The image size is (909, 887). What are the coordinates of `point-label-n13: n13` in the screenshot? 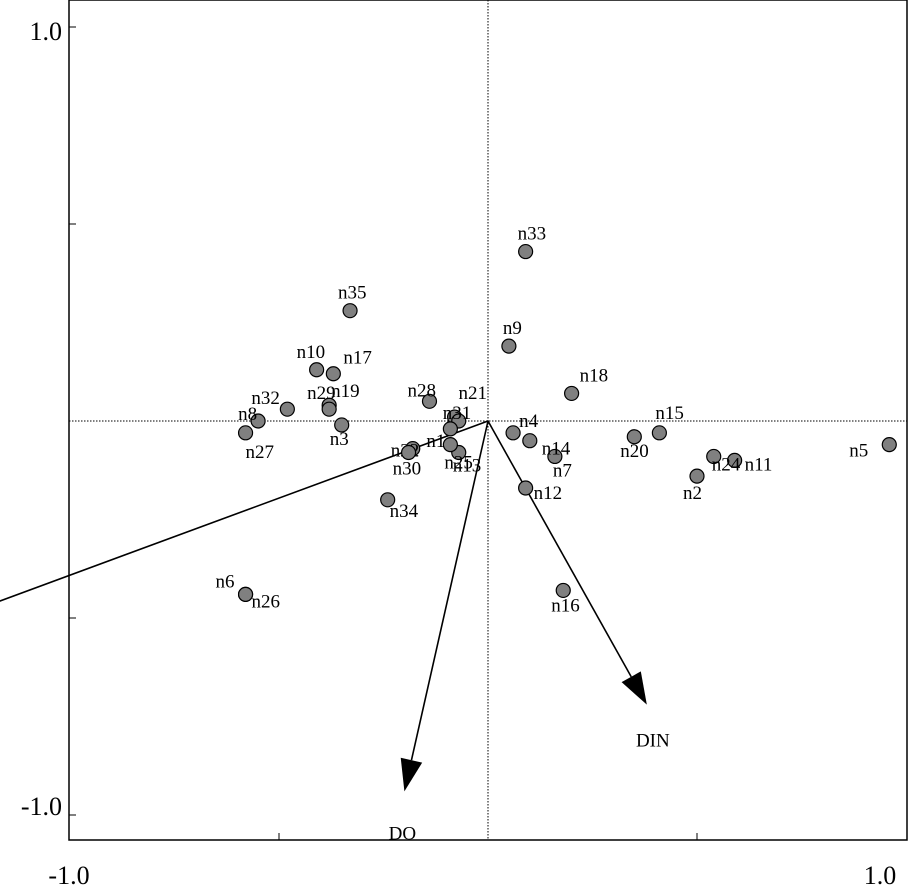 It's located at (467, 466).